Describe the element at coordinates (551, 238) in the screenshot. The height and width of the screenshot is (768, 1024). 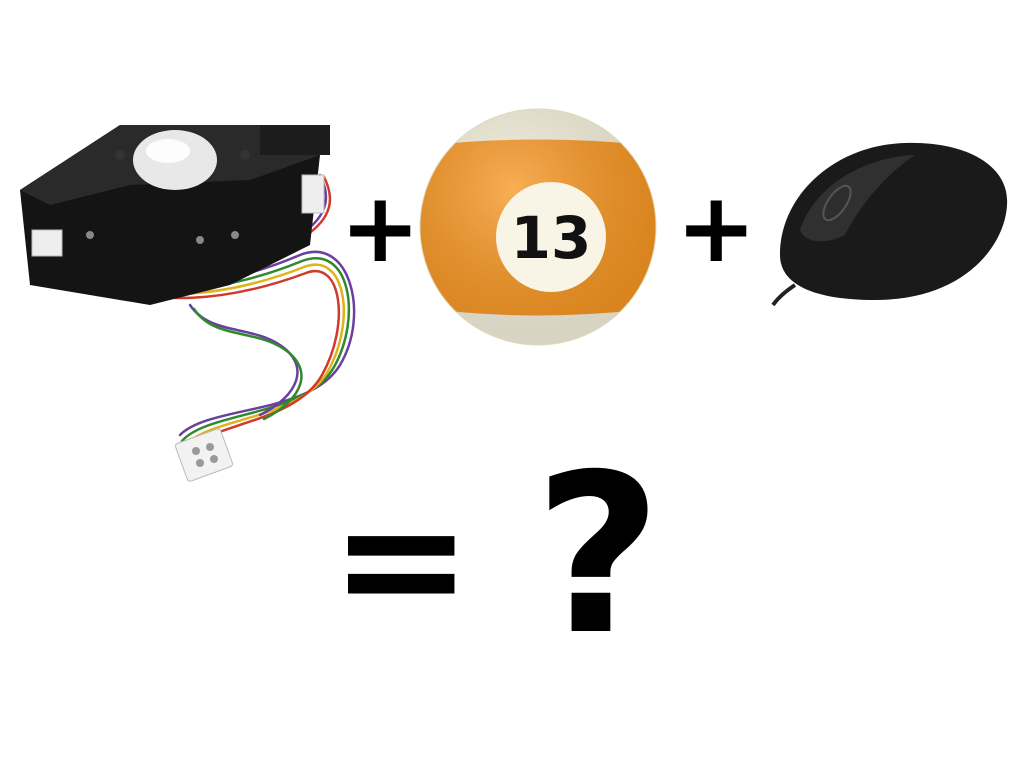
I see `pool-ball-number: 13` at that location.